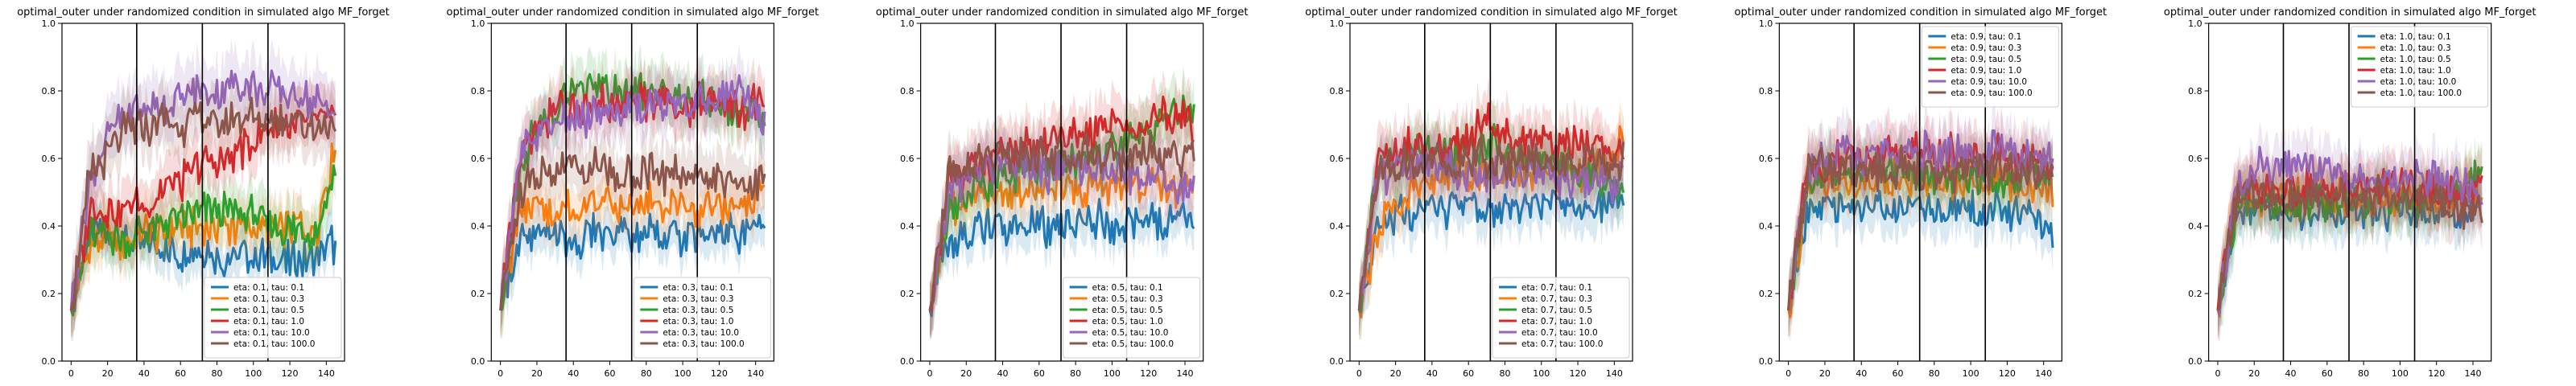 The image size is (2576, 386). I want to click on legend-label: eta: 0.9, tau: 0.3, so click(1986, 48).